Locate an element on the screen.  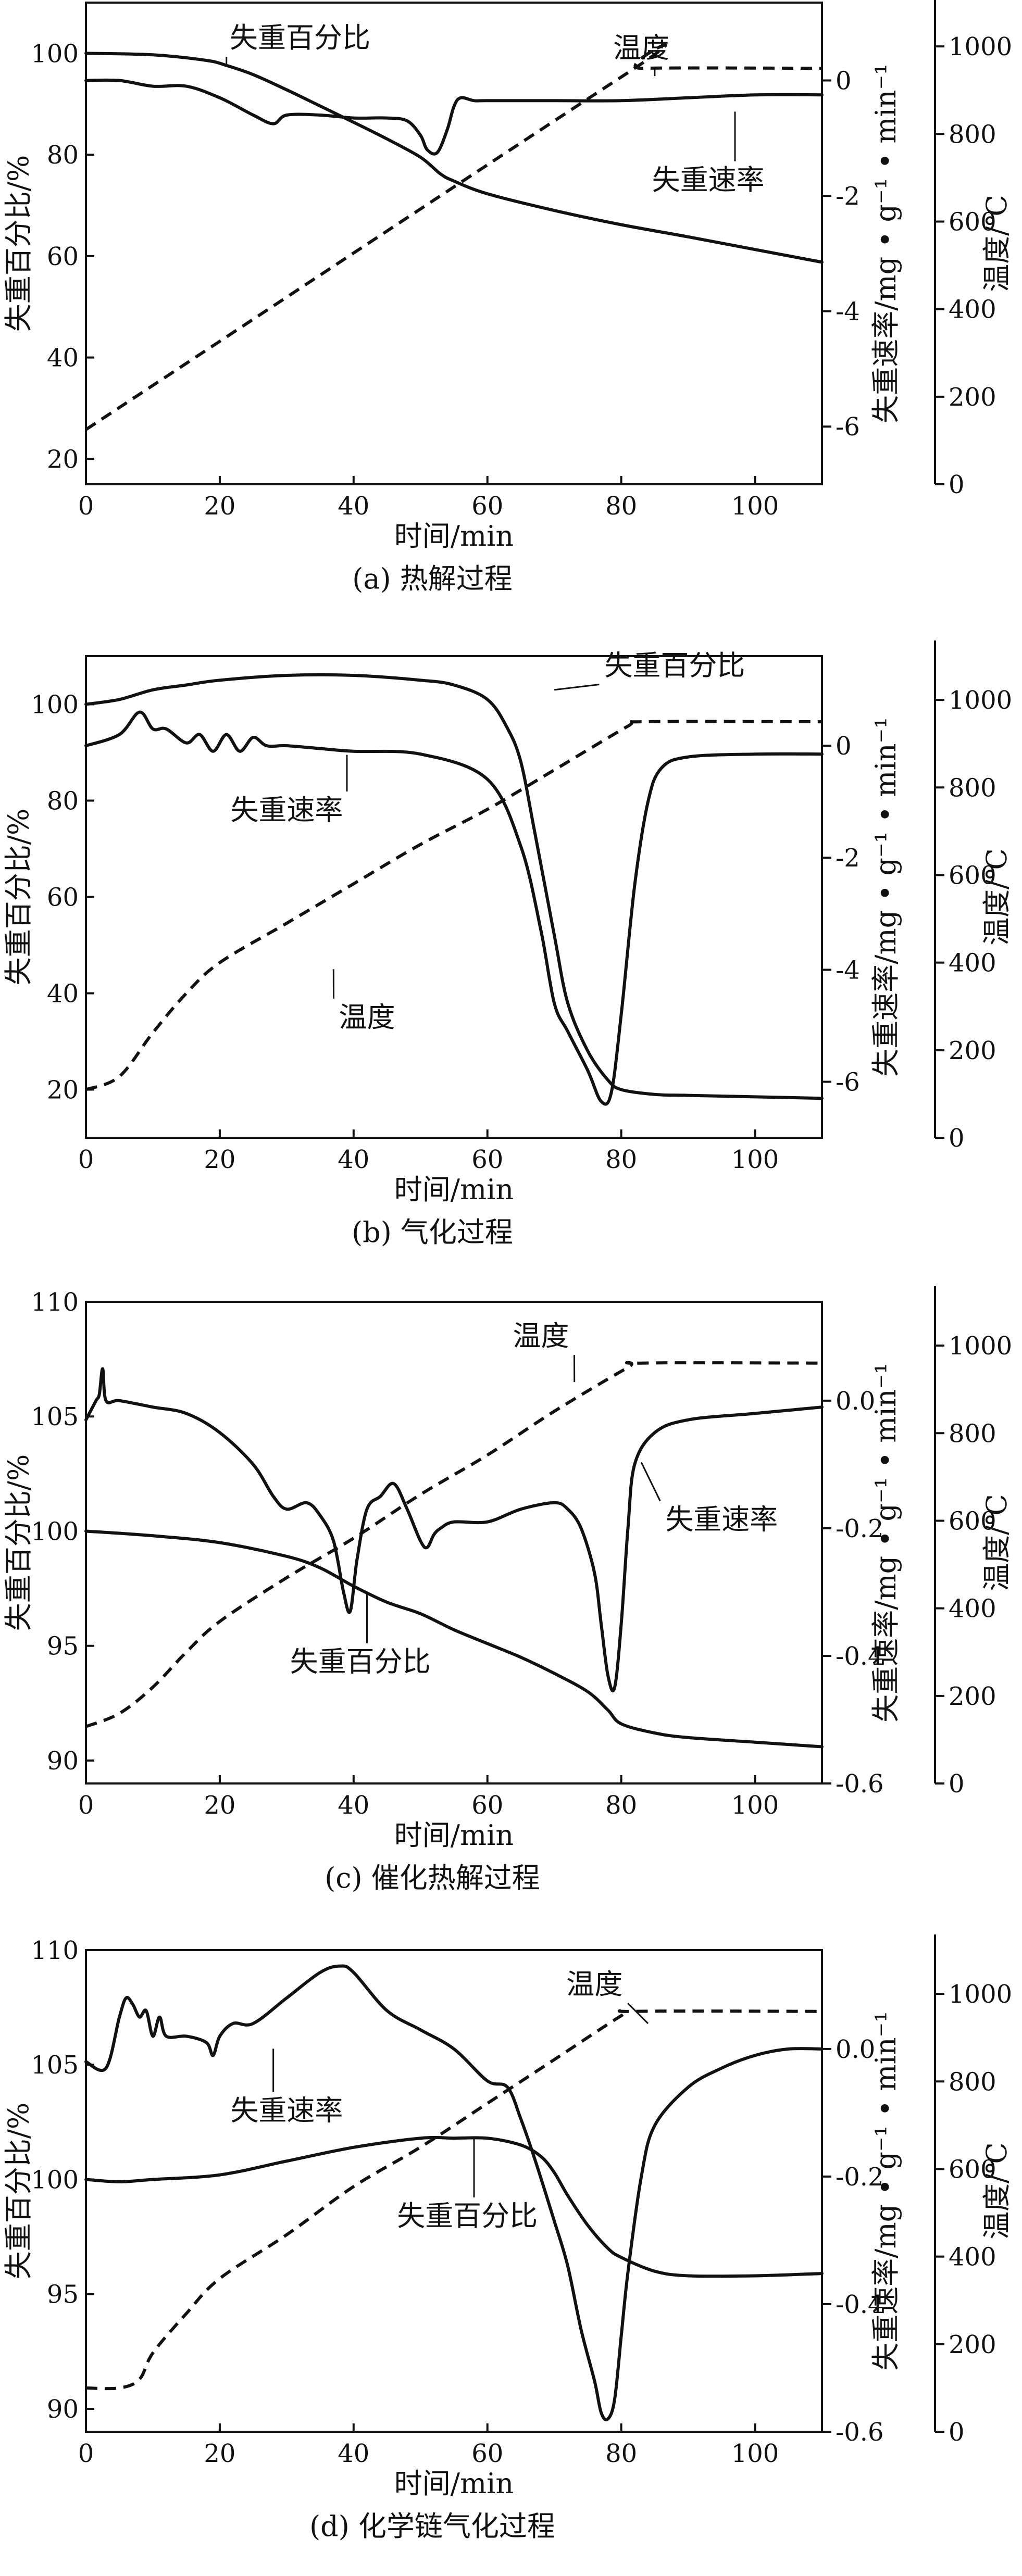
y-right1-tick-label: -0.6 is located at coordinates (860, 2433).